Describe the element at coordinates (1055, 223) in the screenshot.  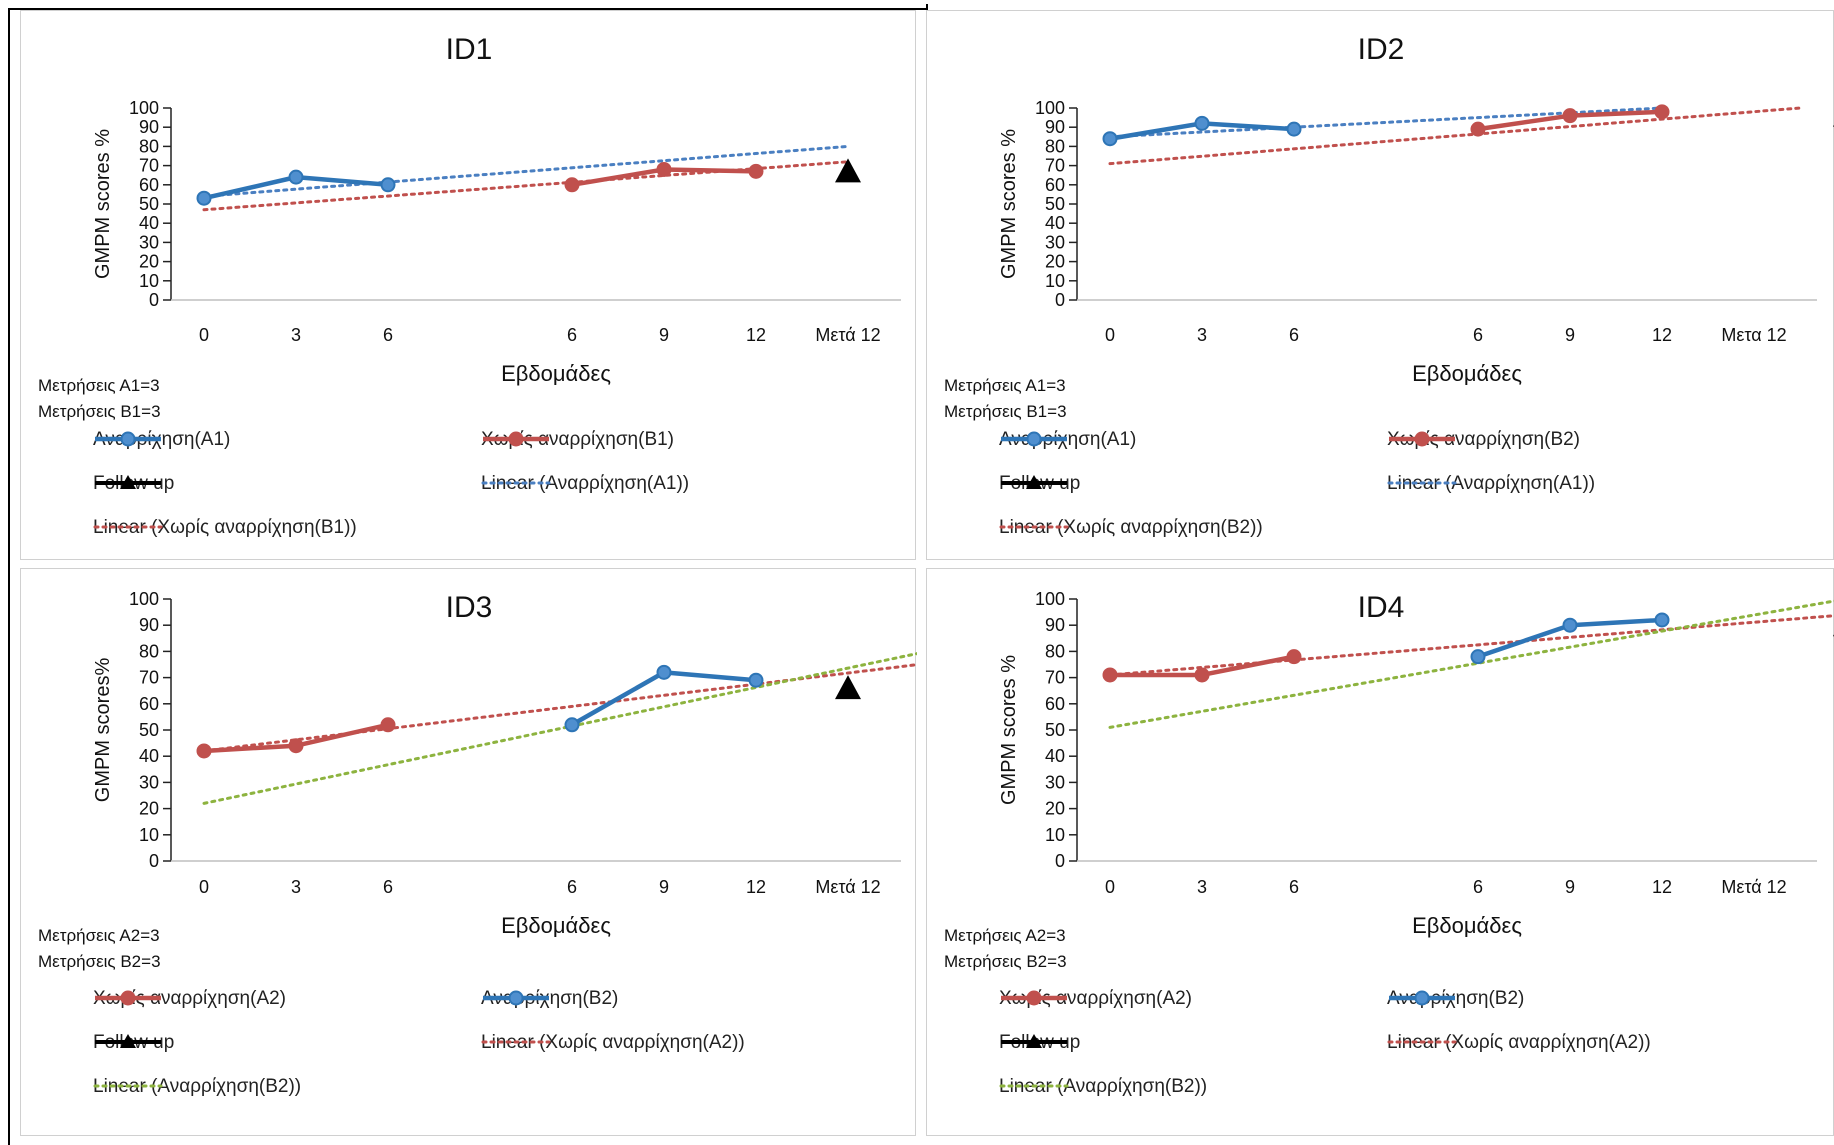
I see `y-tick-label: 40` at that location.